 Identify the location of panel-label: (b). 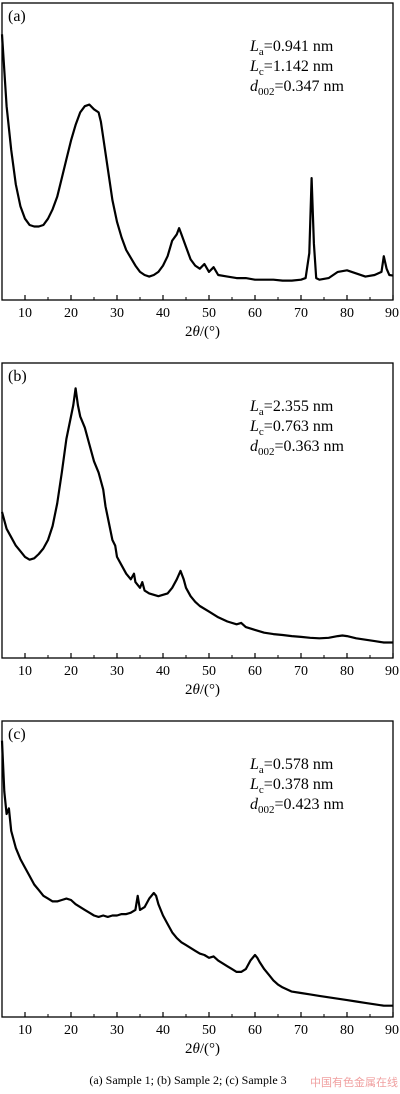
(17, 376).